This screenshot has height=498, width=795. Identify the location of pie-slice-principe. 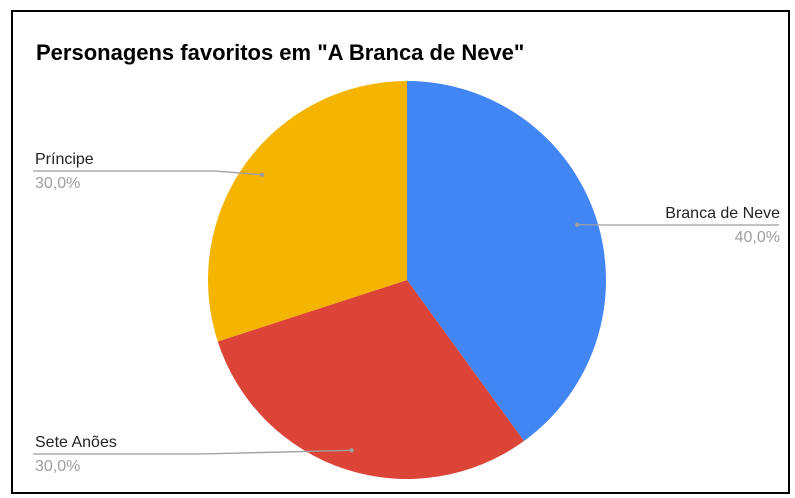
(307, 211).